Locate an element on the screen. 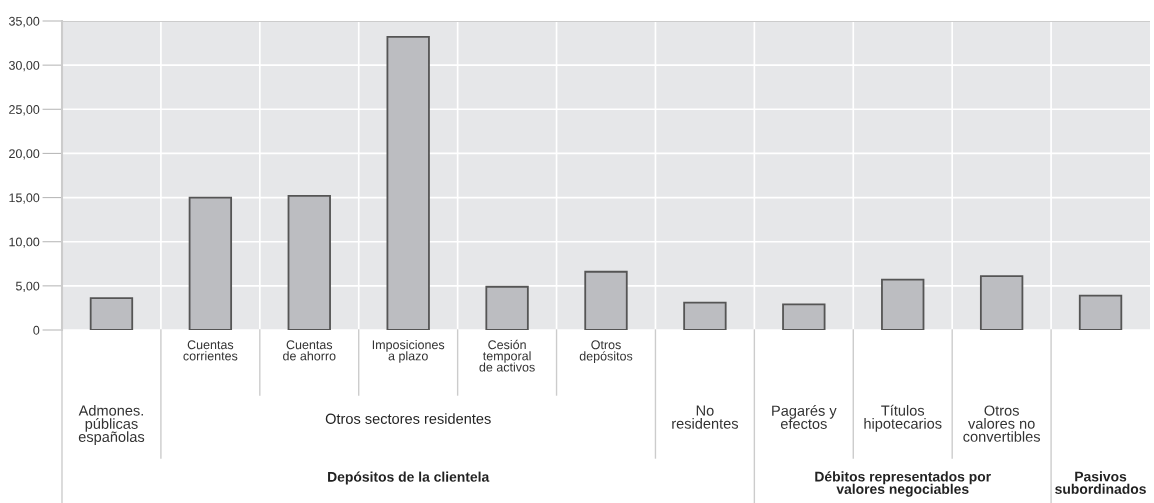 This screenshot has height=503, width=1154. x-tick-label: Imposiciones a plazo is located at coordinates (408, 351).